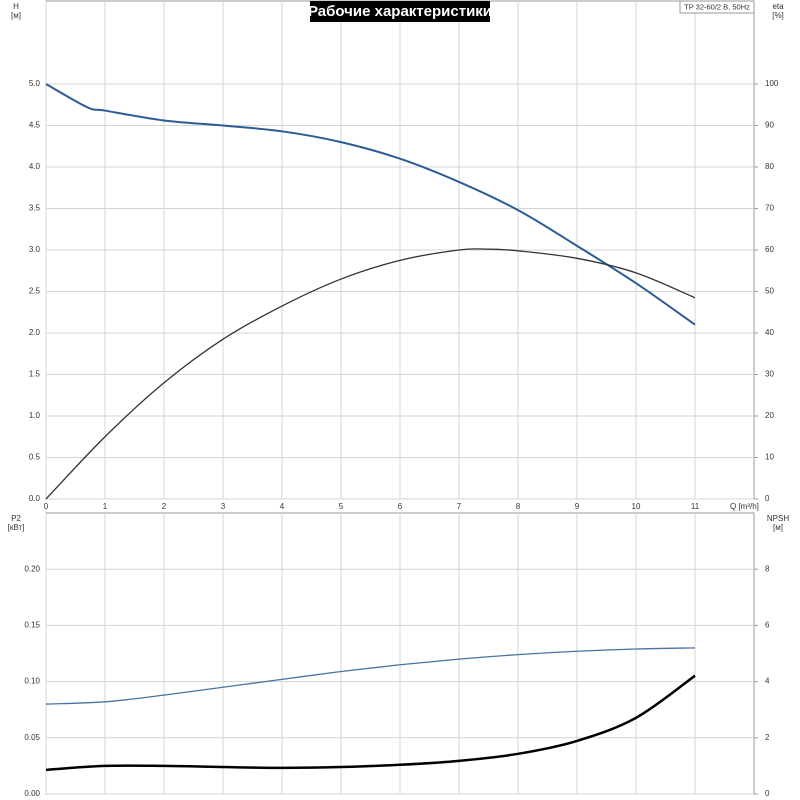 This screenshot has width=800, height=800. What do you see at coordinates (35, 125) in the screenshot?
I see `y-tick-label: 4.5` at bounding box center [35, 125].